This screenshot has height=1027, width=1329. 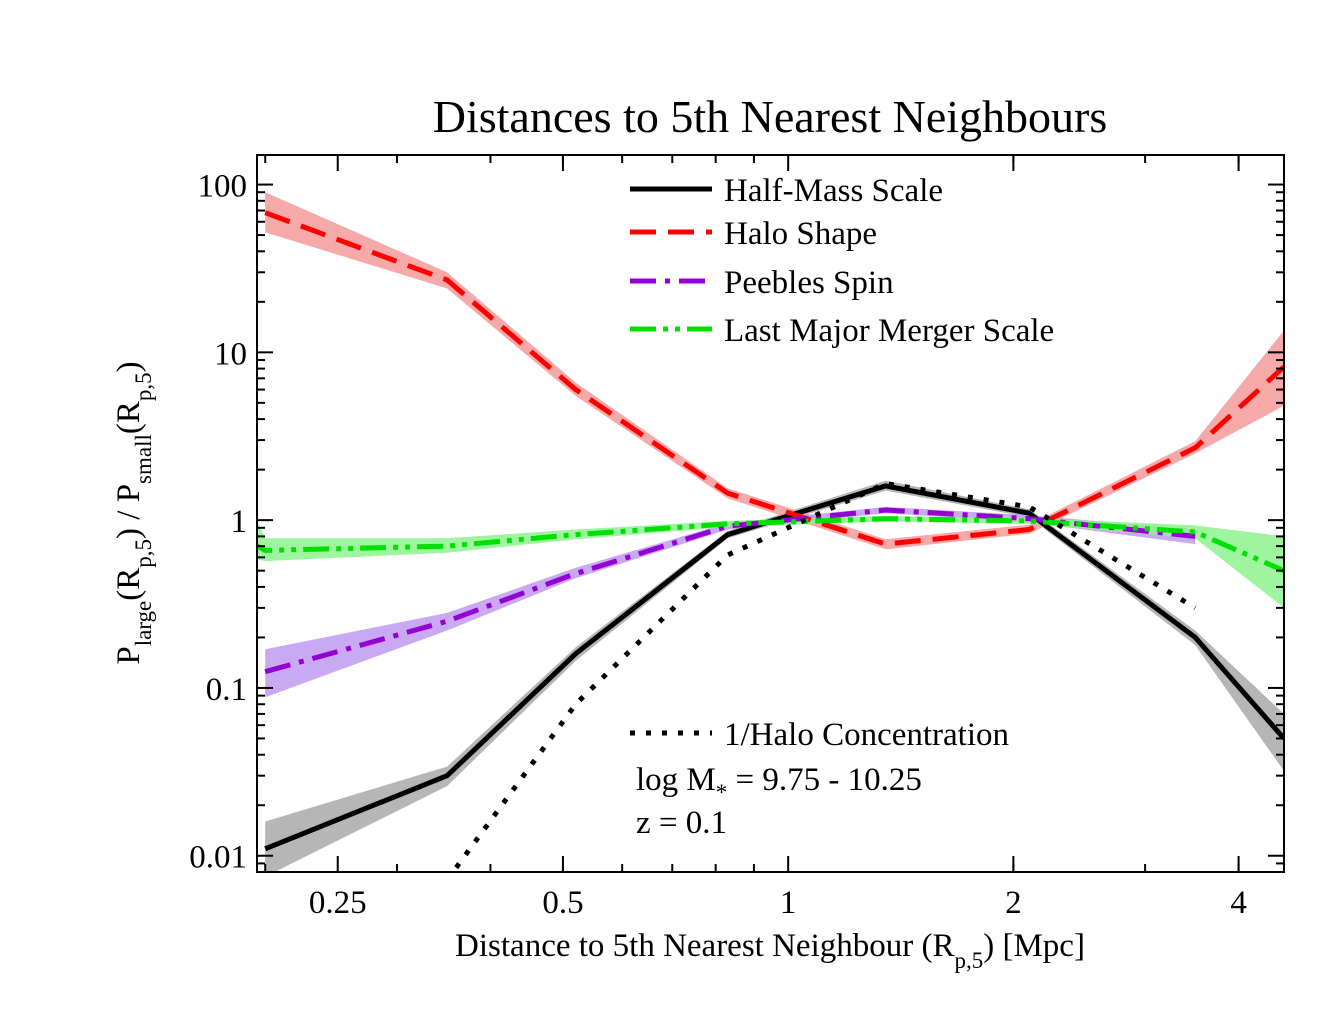 What do you see at coordinates (779, 783) in the screenshot?
I see `stellar-mass-annotation: log M* = 9.75 - 10.25` at bounding box center [779, 783].